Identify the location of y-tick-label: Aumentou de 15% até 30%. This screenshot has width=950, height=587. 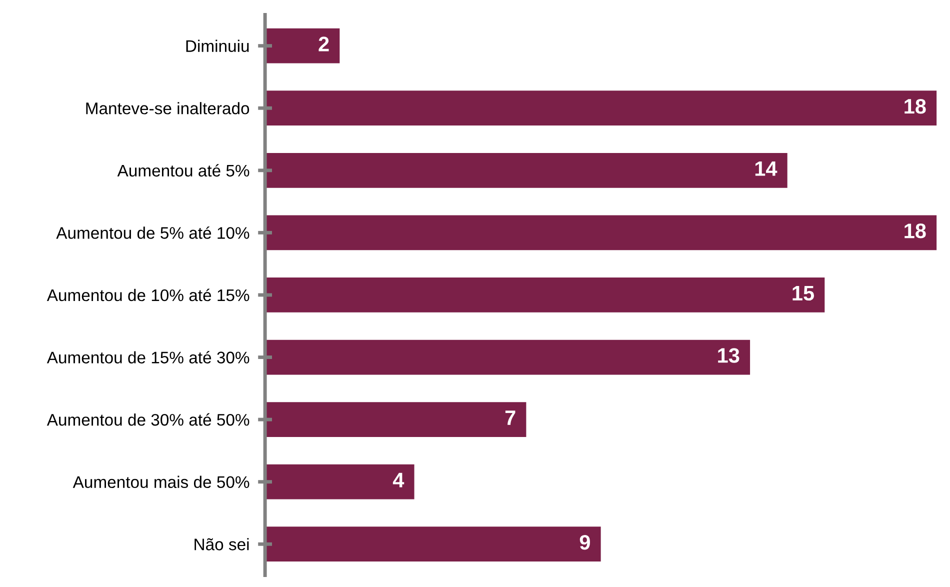
(148, 357).